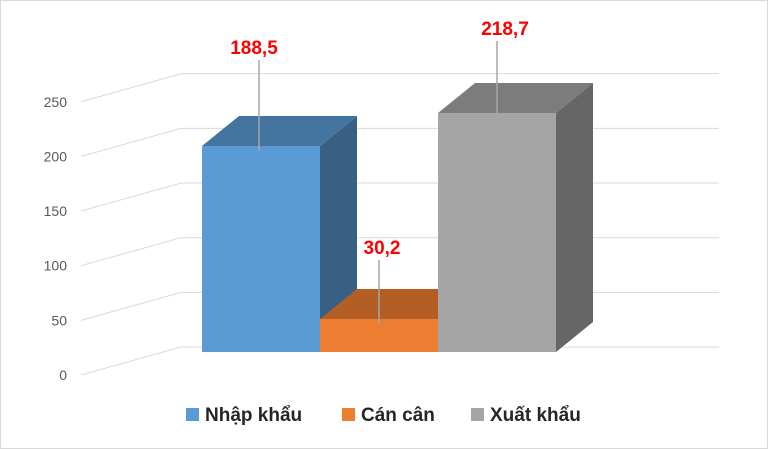 This screenshot has width=768, height=449. I want to click on legend-item: Cán cân, so click(388, 415).